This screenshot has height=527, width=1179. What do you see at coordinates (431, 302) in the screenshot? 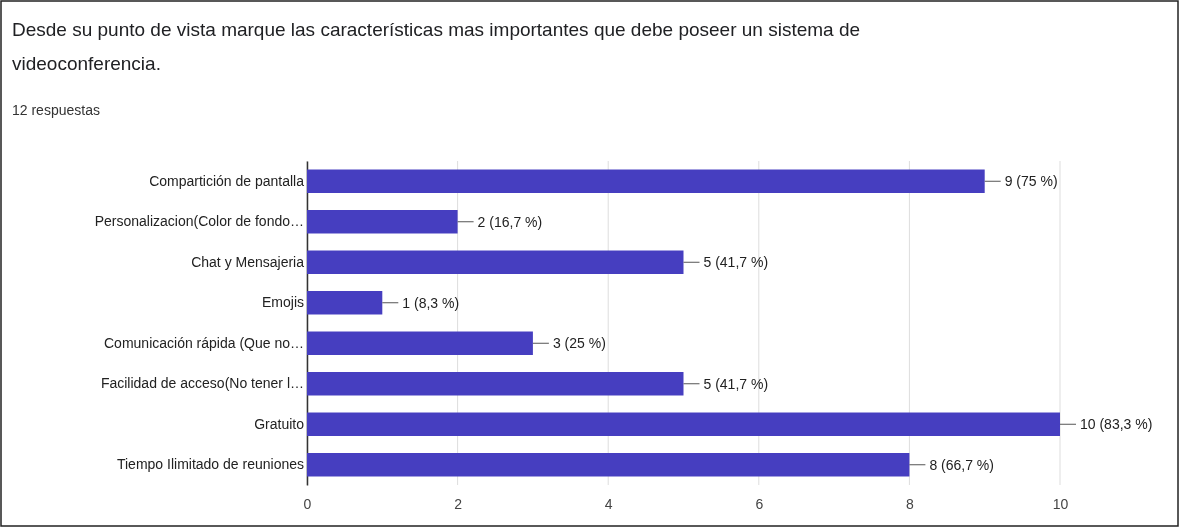
I see `data-label: 1 (8,3 %)` at bounding box center [431, 302].